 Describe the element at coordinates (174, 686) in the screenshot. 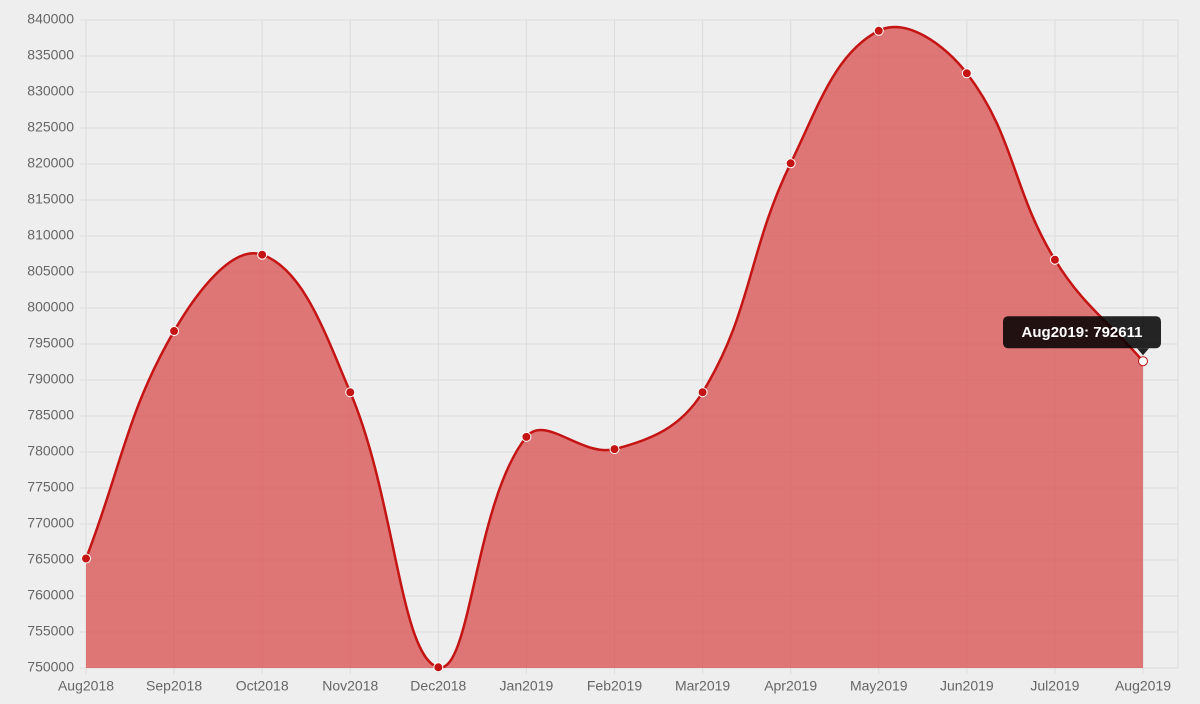

I see `x-tick-label: Sep2018` at that location.